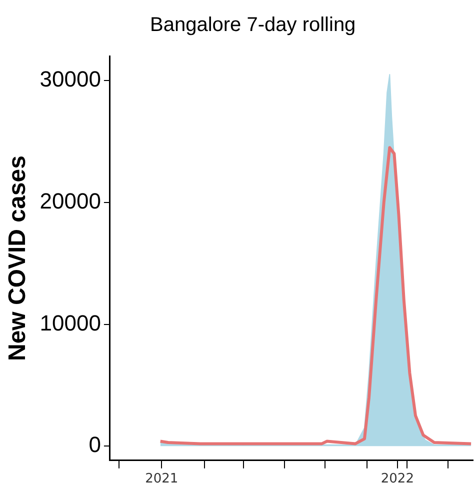 The width and height of the screenshot is (475, 490). Describe the element at coordinates (161, 479) in the screenshot. I see `x-tick-label: 2021` at that location.